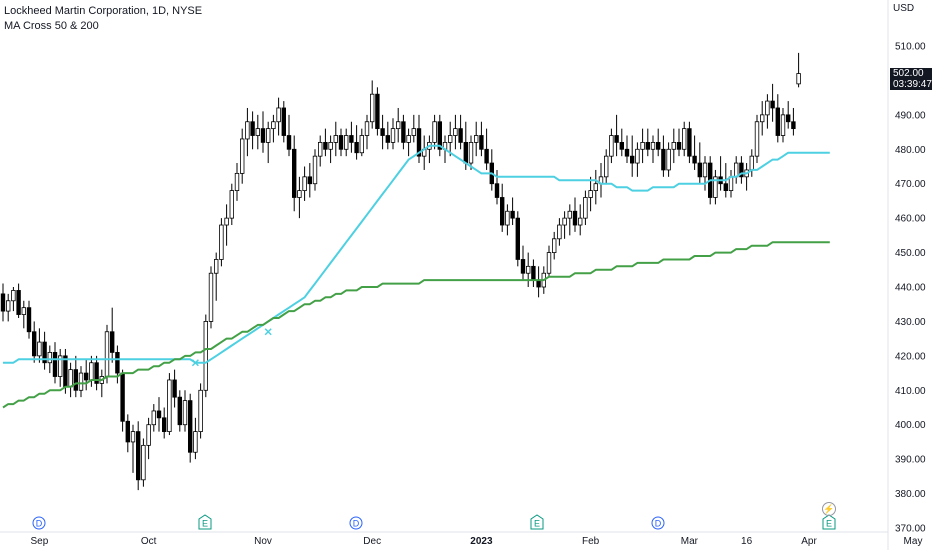 The width and height of the screenshot is (932, 550). I want to click on price-tick-label: 440.00, so click(910, 288).